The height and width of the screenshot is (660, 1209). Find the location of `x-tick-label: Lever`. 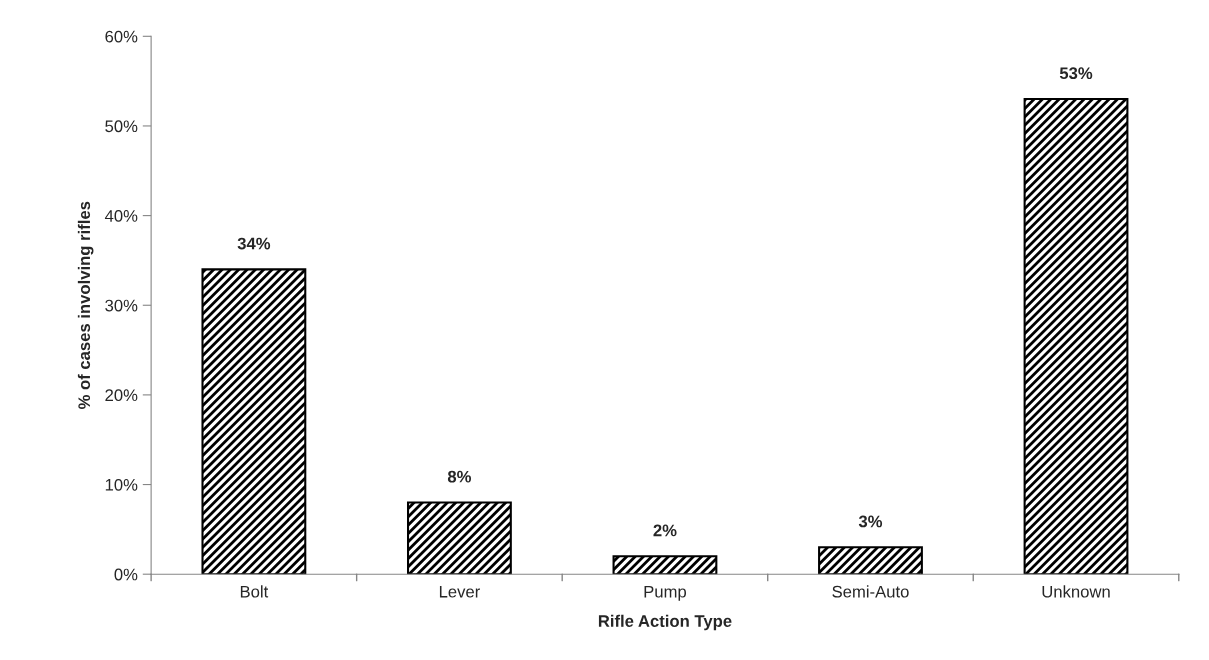

x-tick-label: Lever is located at coordinates (459, 591).